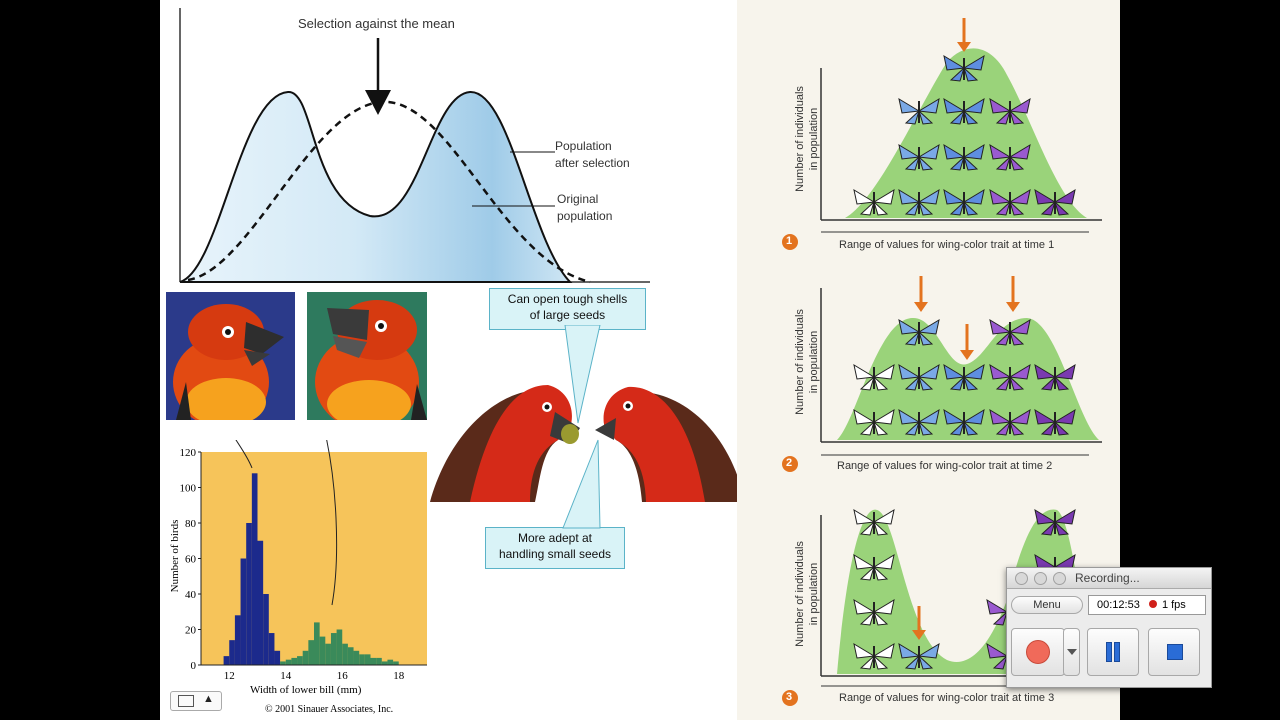 The width and height of the screenshot is (1280, 720). I want to click on record-circle-icon, so click(1038, 652).